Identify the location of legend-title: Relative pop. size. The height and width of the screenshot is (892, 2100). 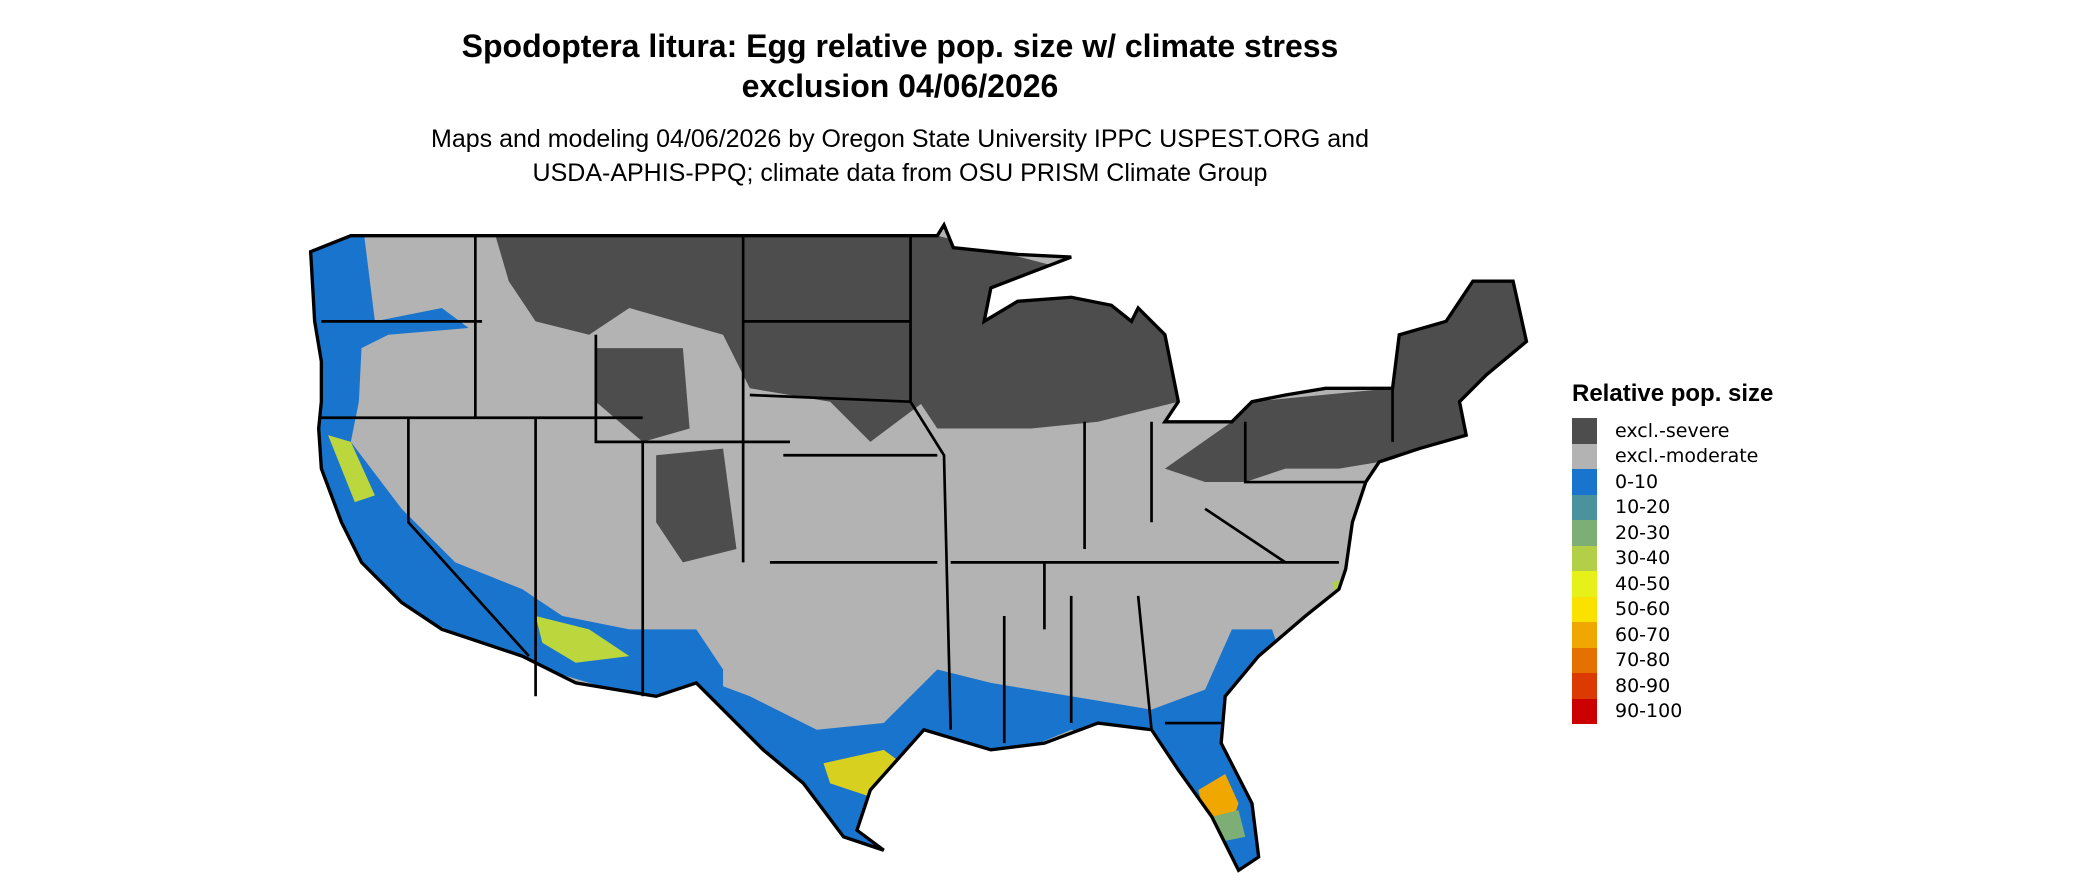
(1673, 393).